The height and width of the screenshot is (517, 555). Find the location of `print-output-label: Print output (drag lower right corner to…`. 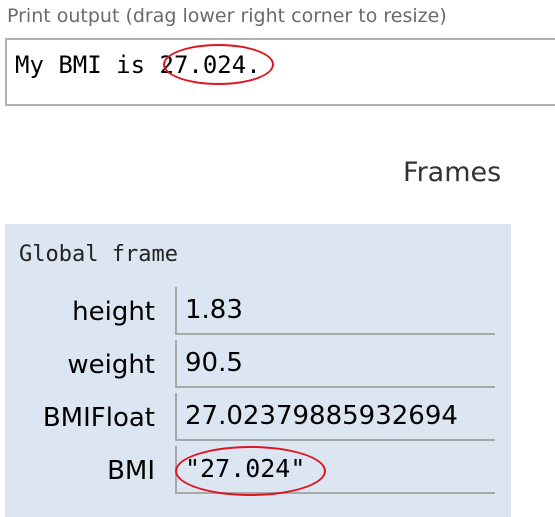

print-output-label: Print output (drag lower right corner to… is located at coordinates (227, 16).